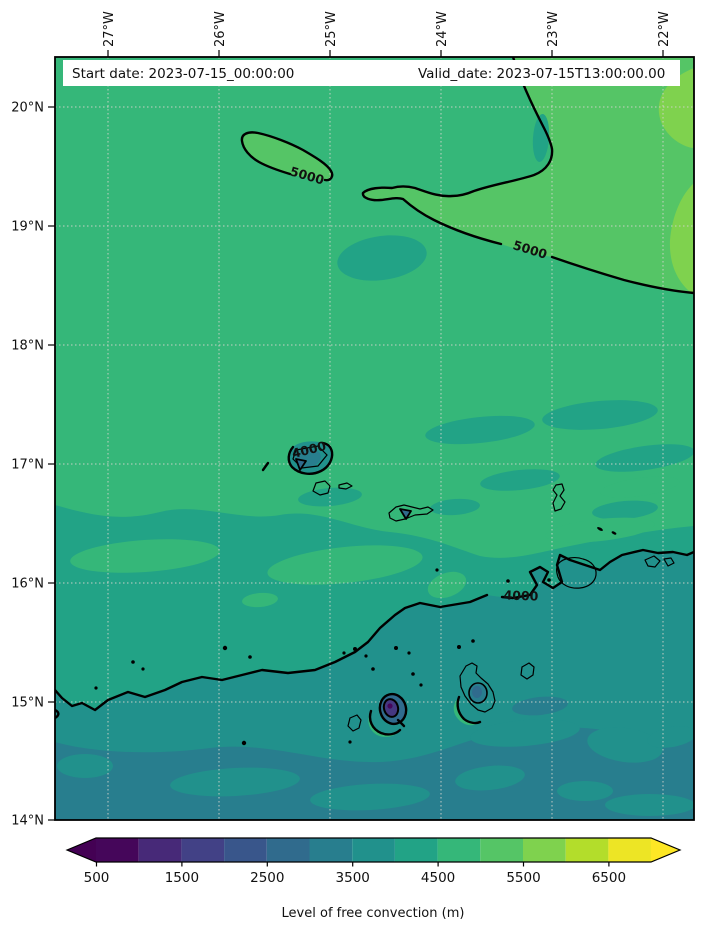 This screenshot has width=703, height=935. What do you see at coordinates (401, 723) in the screenshot?
I see `contour-notch` at bounding box center [401, 723].